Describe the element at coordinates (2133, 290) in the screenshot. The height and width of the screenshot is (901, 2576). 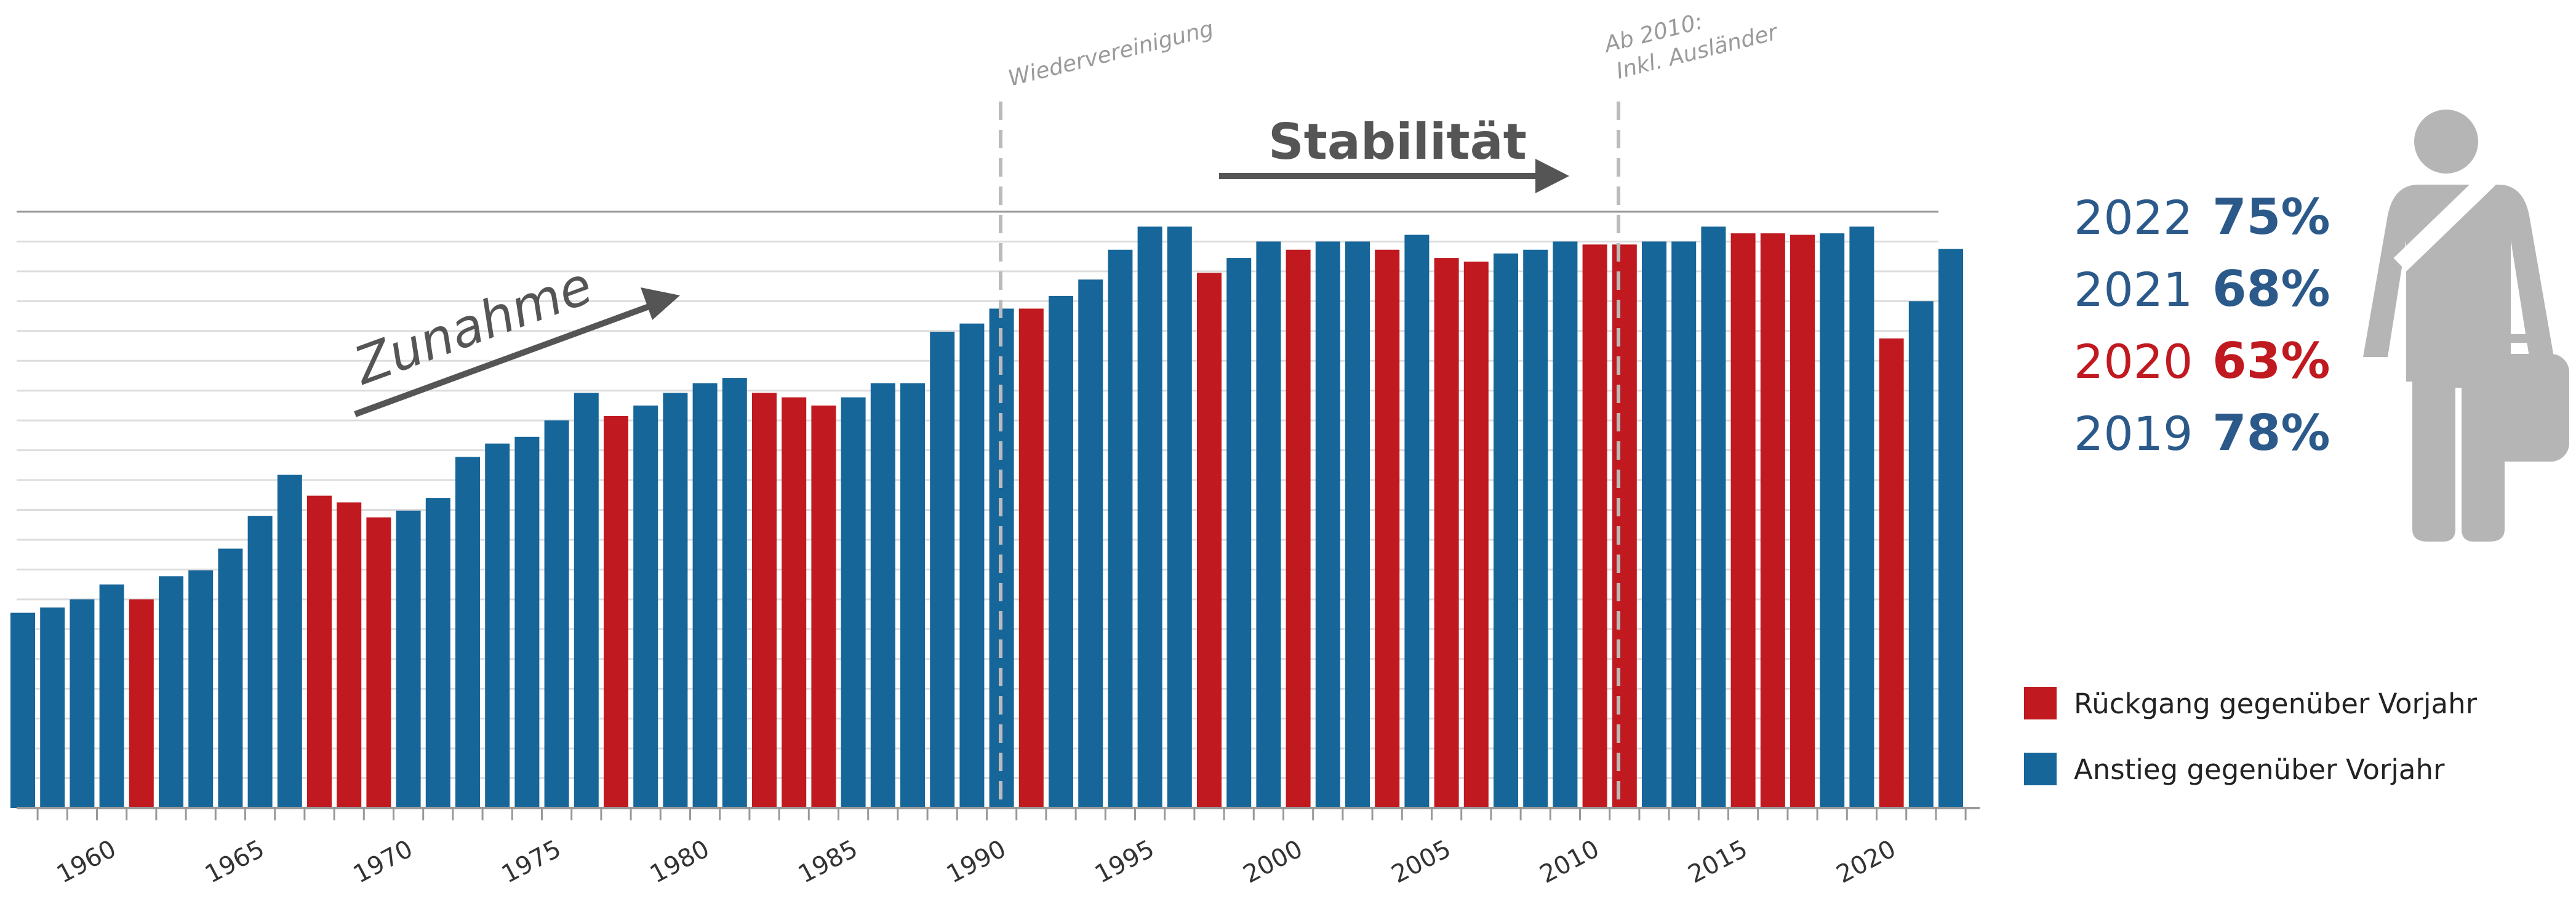
I see `highlight-year: 2021` at that location.